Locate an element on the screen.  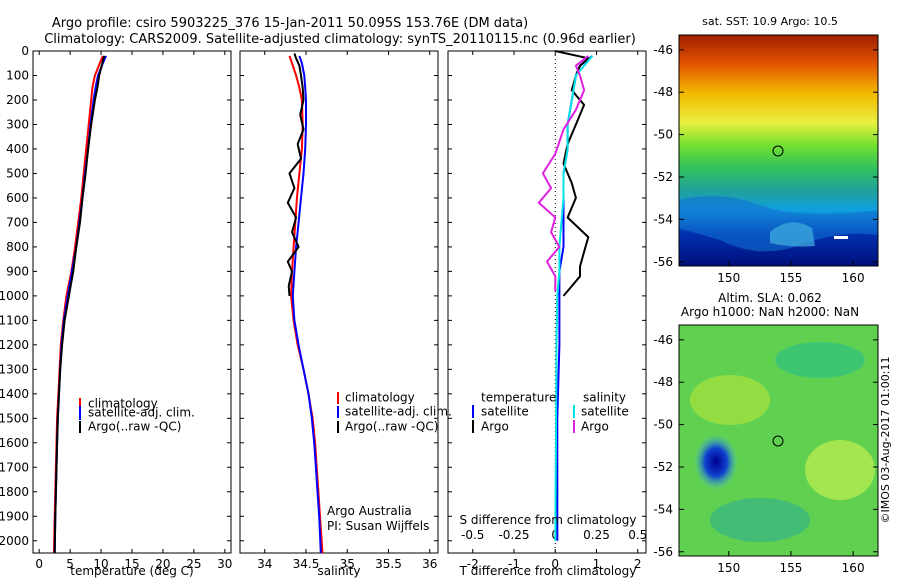
x-tick-label: 2 is located at coordinates (638, 564).